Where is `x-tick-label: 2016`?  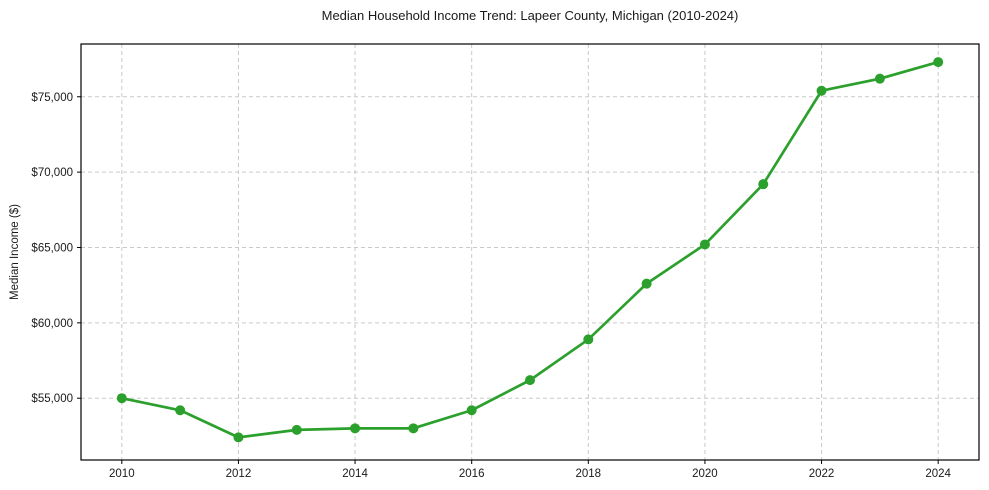 x-tick-label: 2016 is located at coordinates (472, 474).